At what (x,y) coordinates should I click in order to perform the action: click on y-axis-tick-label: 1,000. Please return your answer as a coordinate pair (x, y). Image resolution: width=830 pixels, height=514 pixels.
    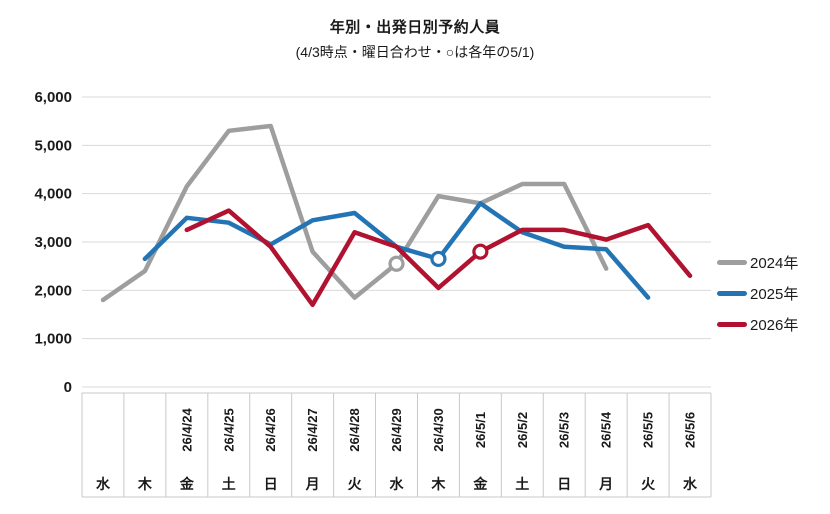
    Looking at the image, I should click on (53, 339).